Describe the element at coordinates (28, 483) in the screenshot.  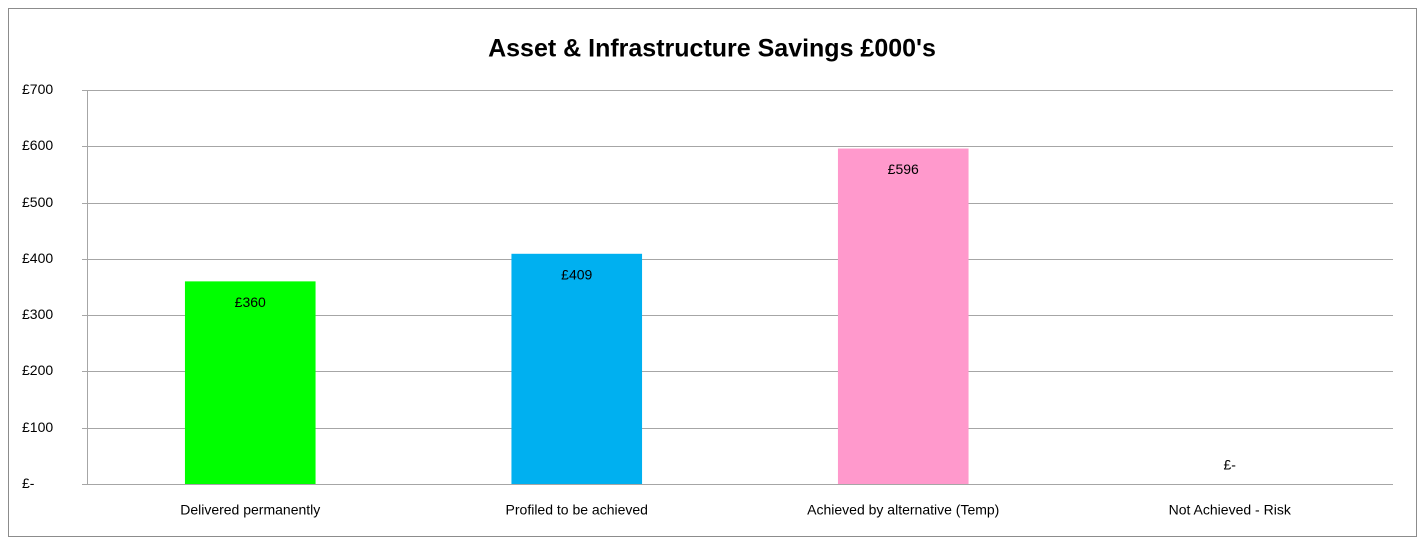
I see `y-tick-label: £-` at that location.